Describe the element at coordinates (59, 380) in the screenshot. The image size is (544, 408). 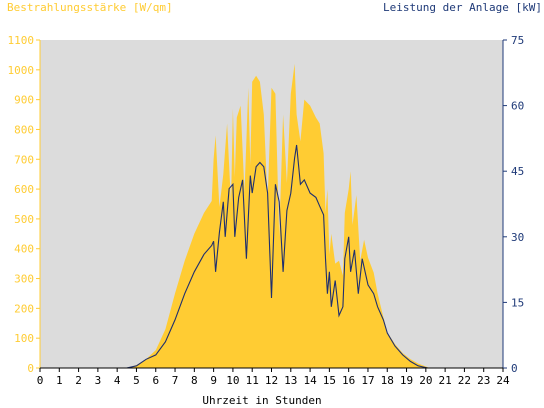
I see `x-tick-label: 1` at that location.